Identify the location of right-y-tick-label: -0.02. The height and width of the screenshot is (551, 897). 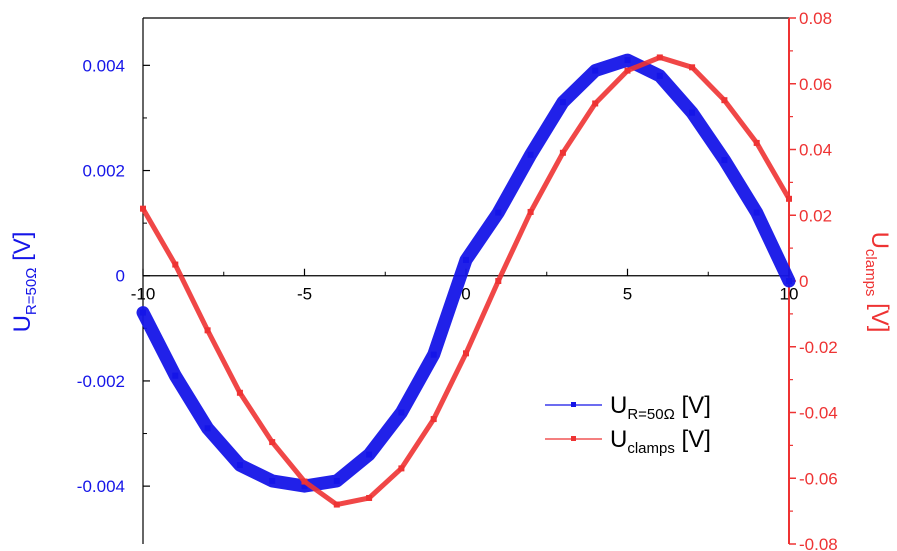
(818, 347).